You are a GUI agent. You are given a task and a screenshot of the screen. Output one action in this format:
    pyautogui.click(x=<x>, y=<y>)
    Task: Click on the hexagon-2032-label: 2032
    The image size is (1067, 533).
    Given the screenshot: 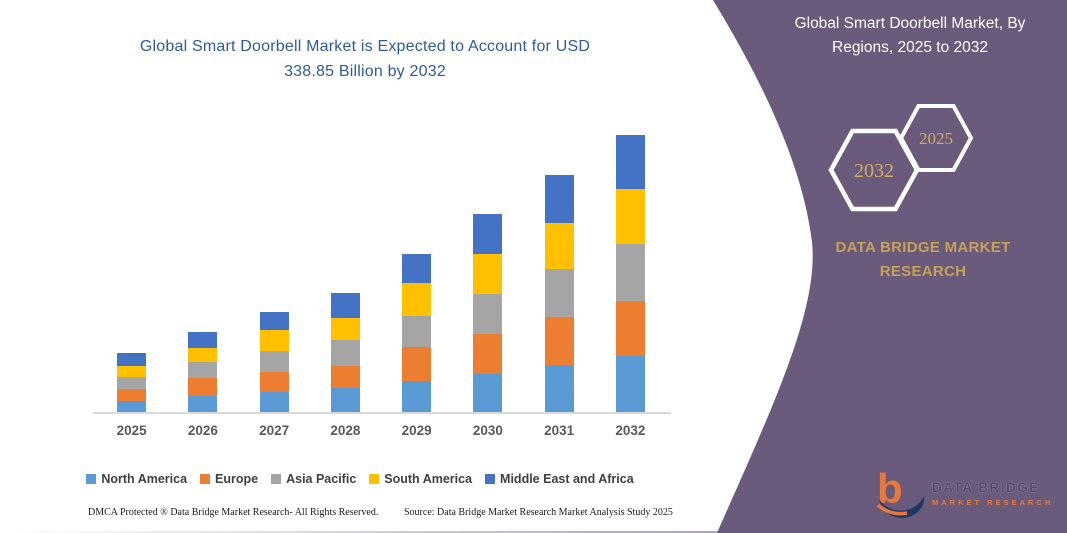 What is the action you would take?
    pyautogui.click(x=874, y=171)
    